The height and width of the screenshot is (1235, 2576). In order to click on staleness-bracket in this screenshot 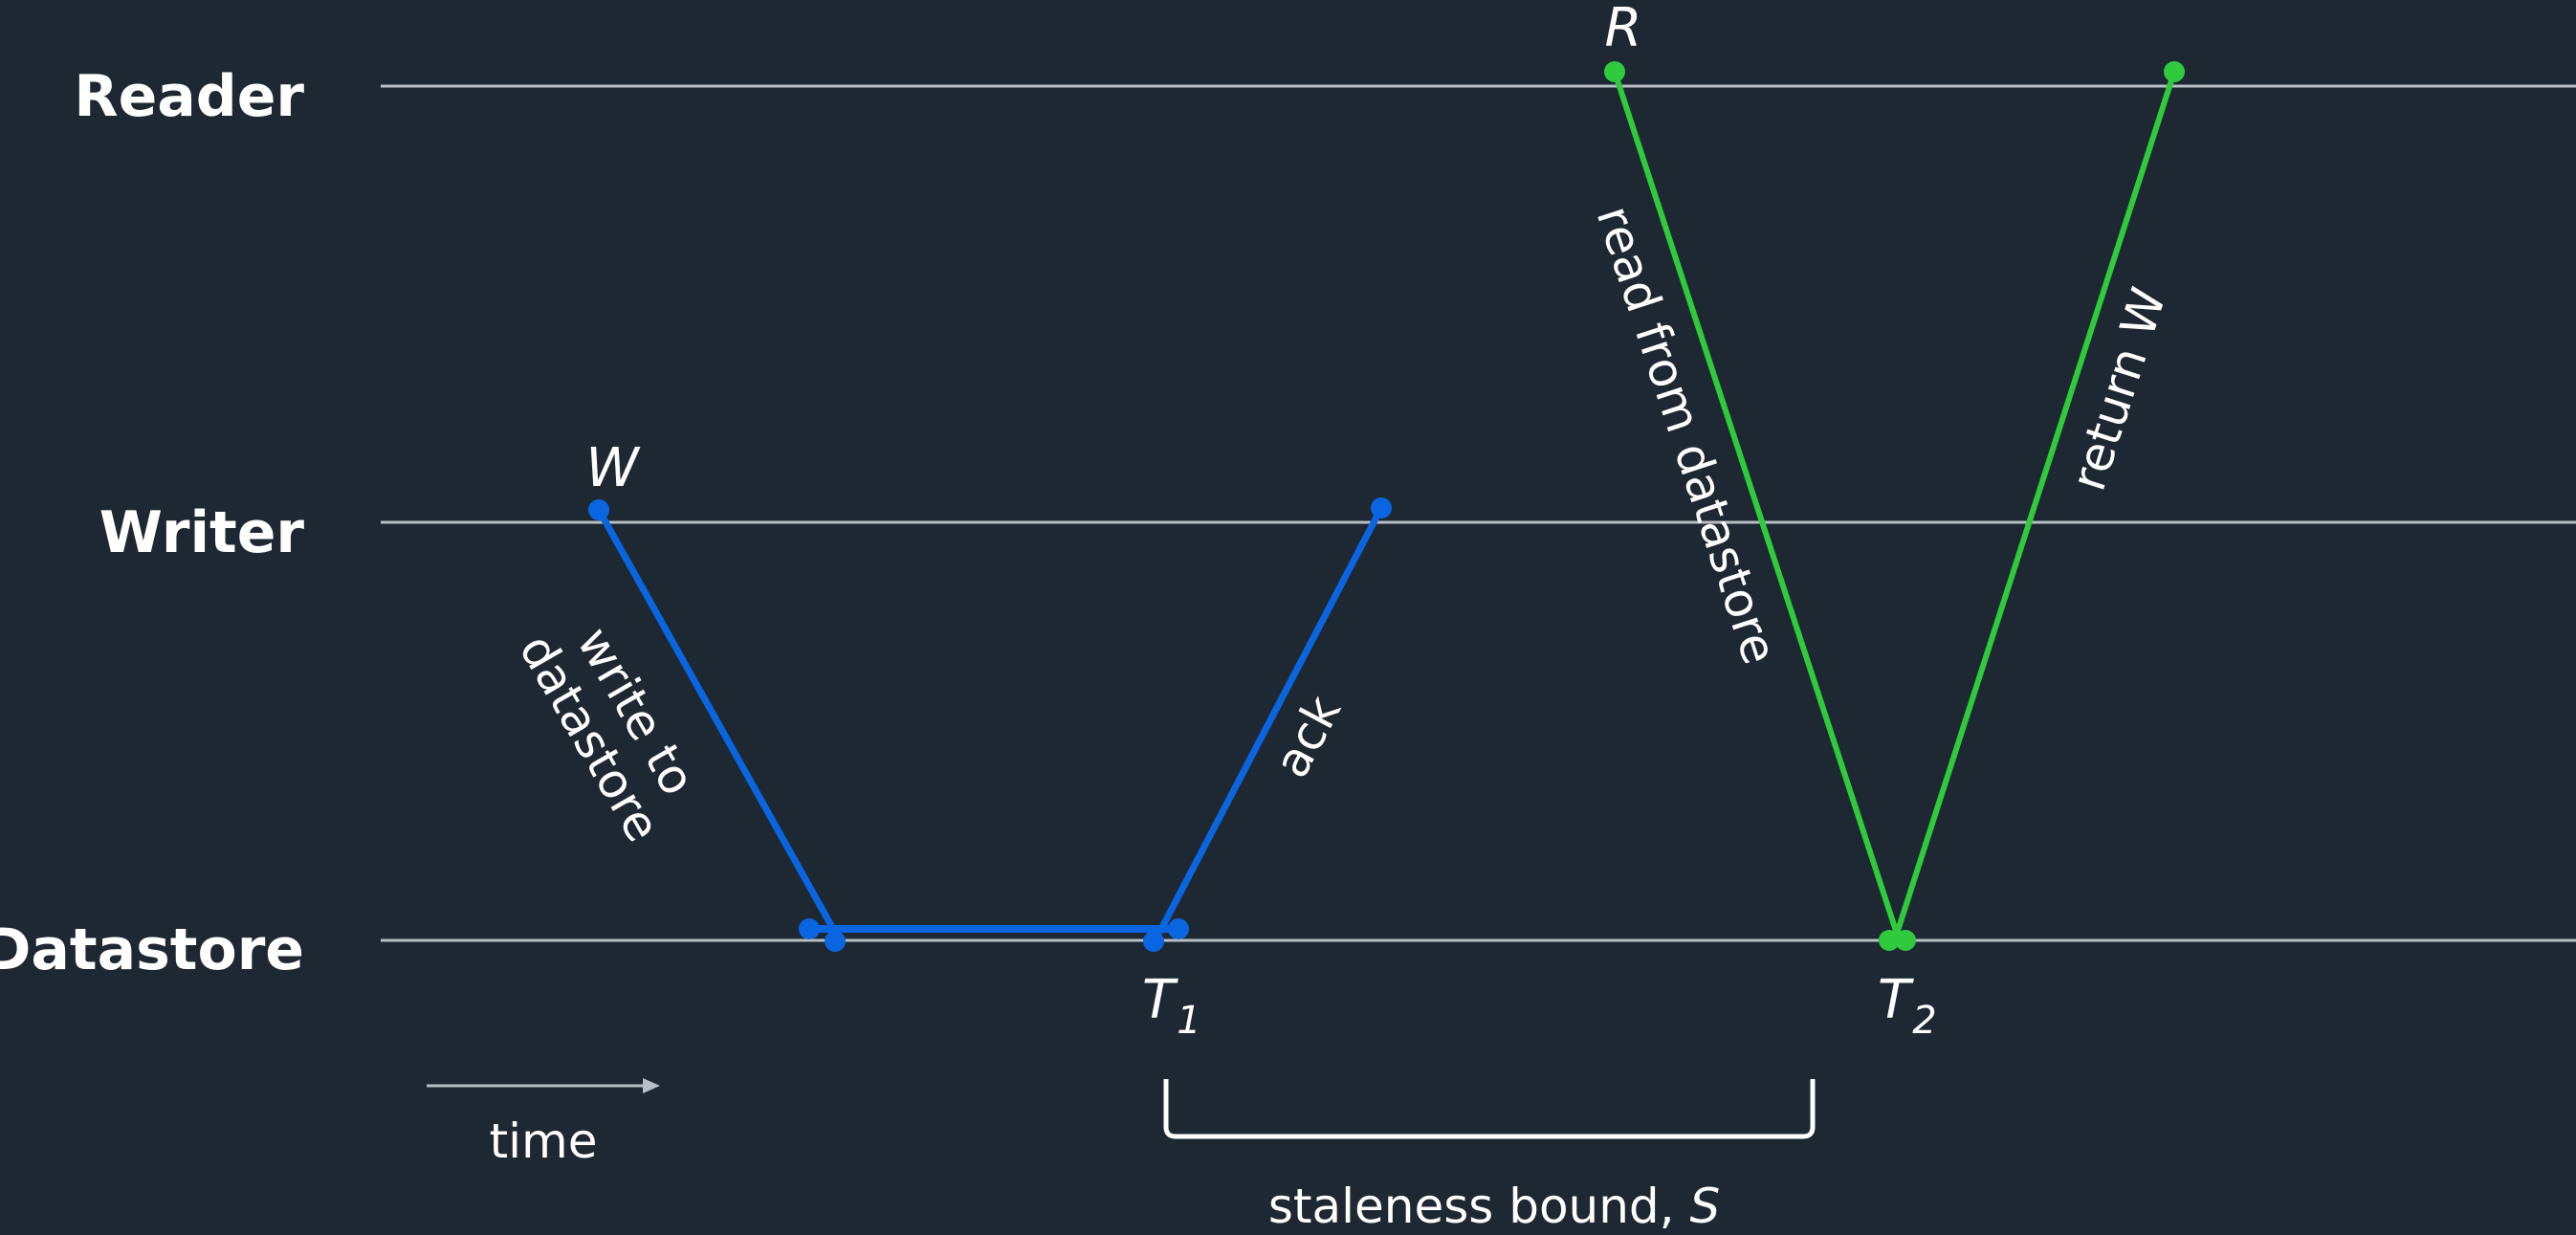, I will do `click(1489, 1109)`.